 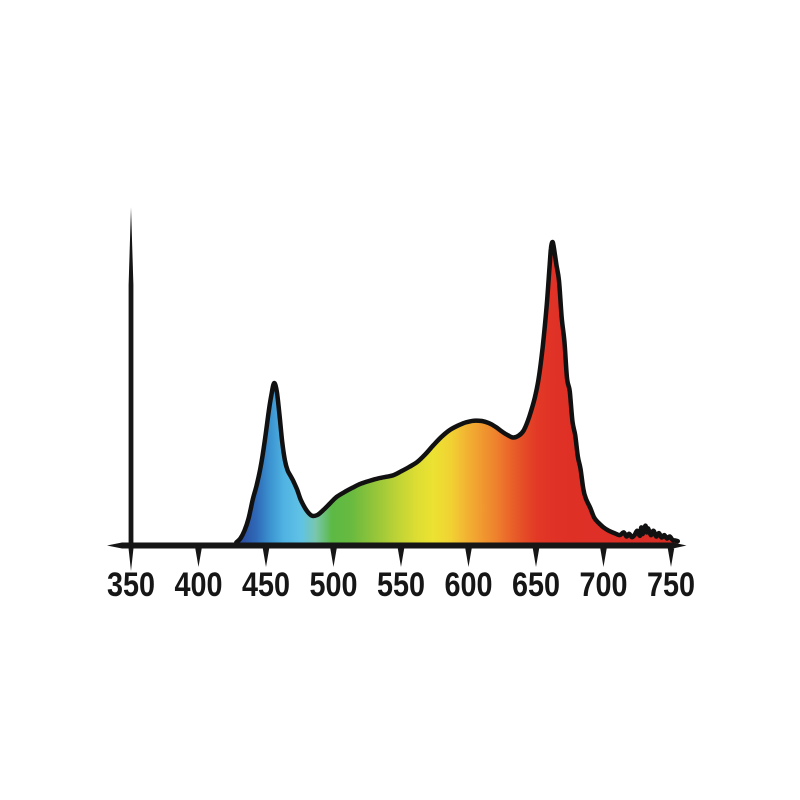 What do you see at coordinates (131, 585) in the screenshot?
I see `x-tick-label-350: 350` at bounding box center [131, 585].